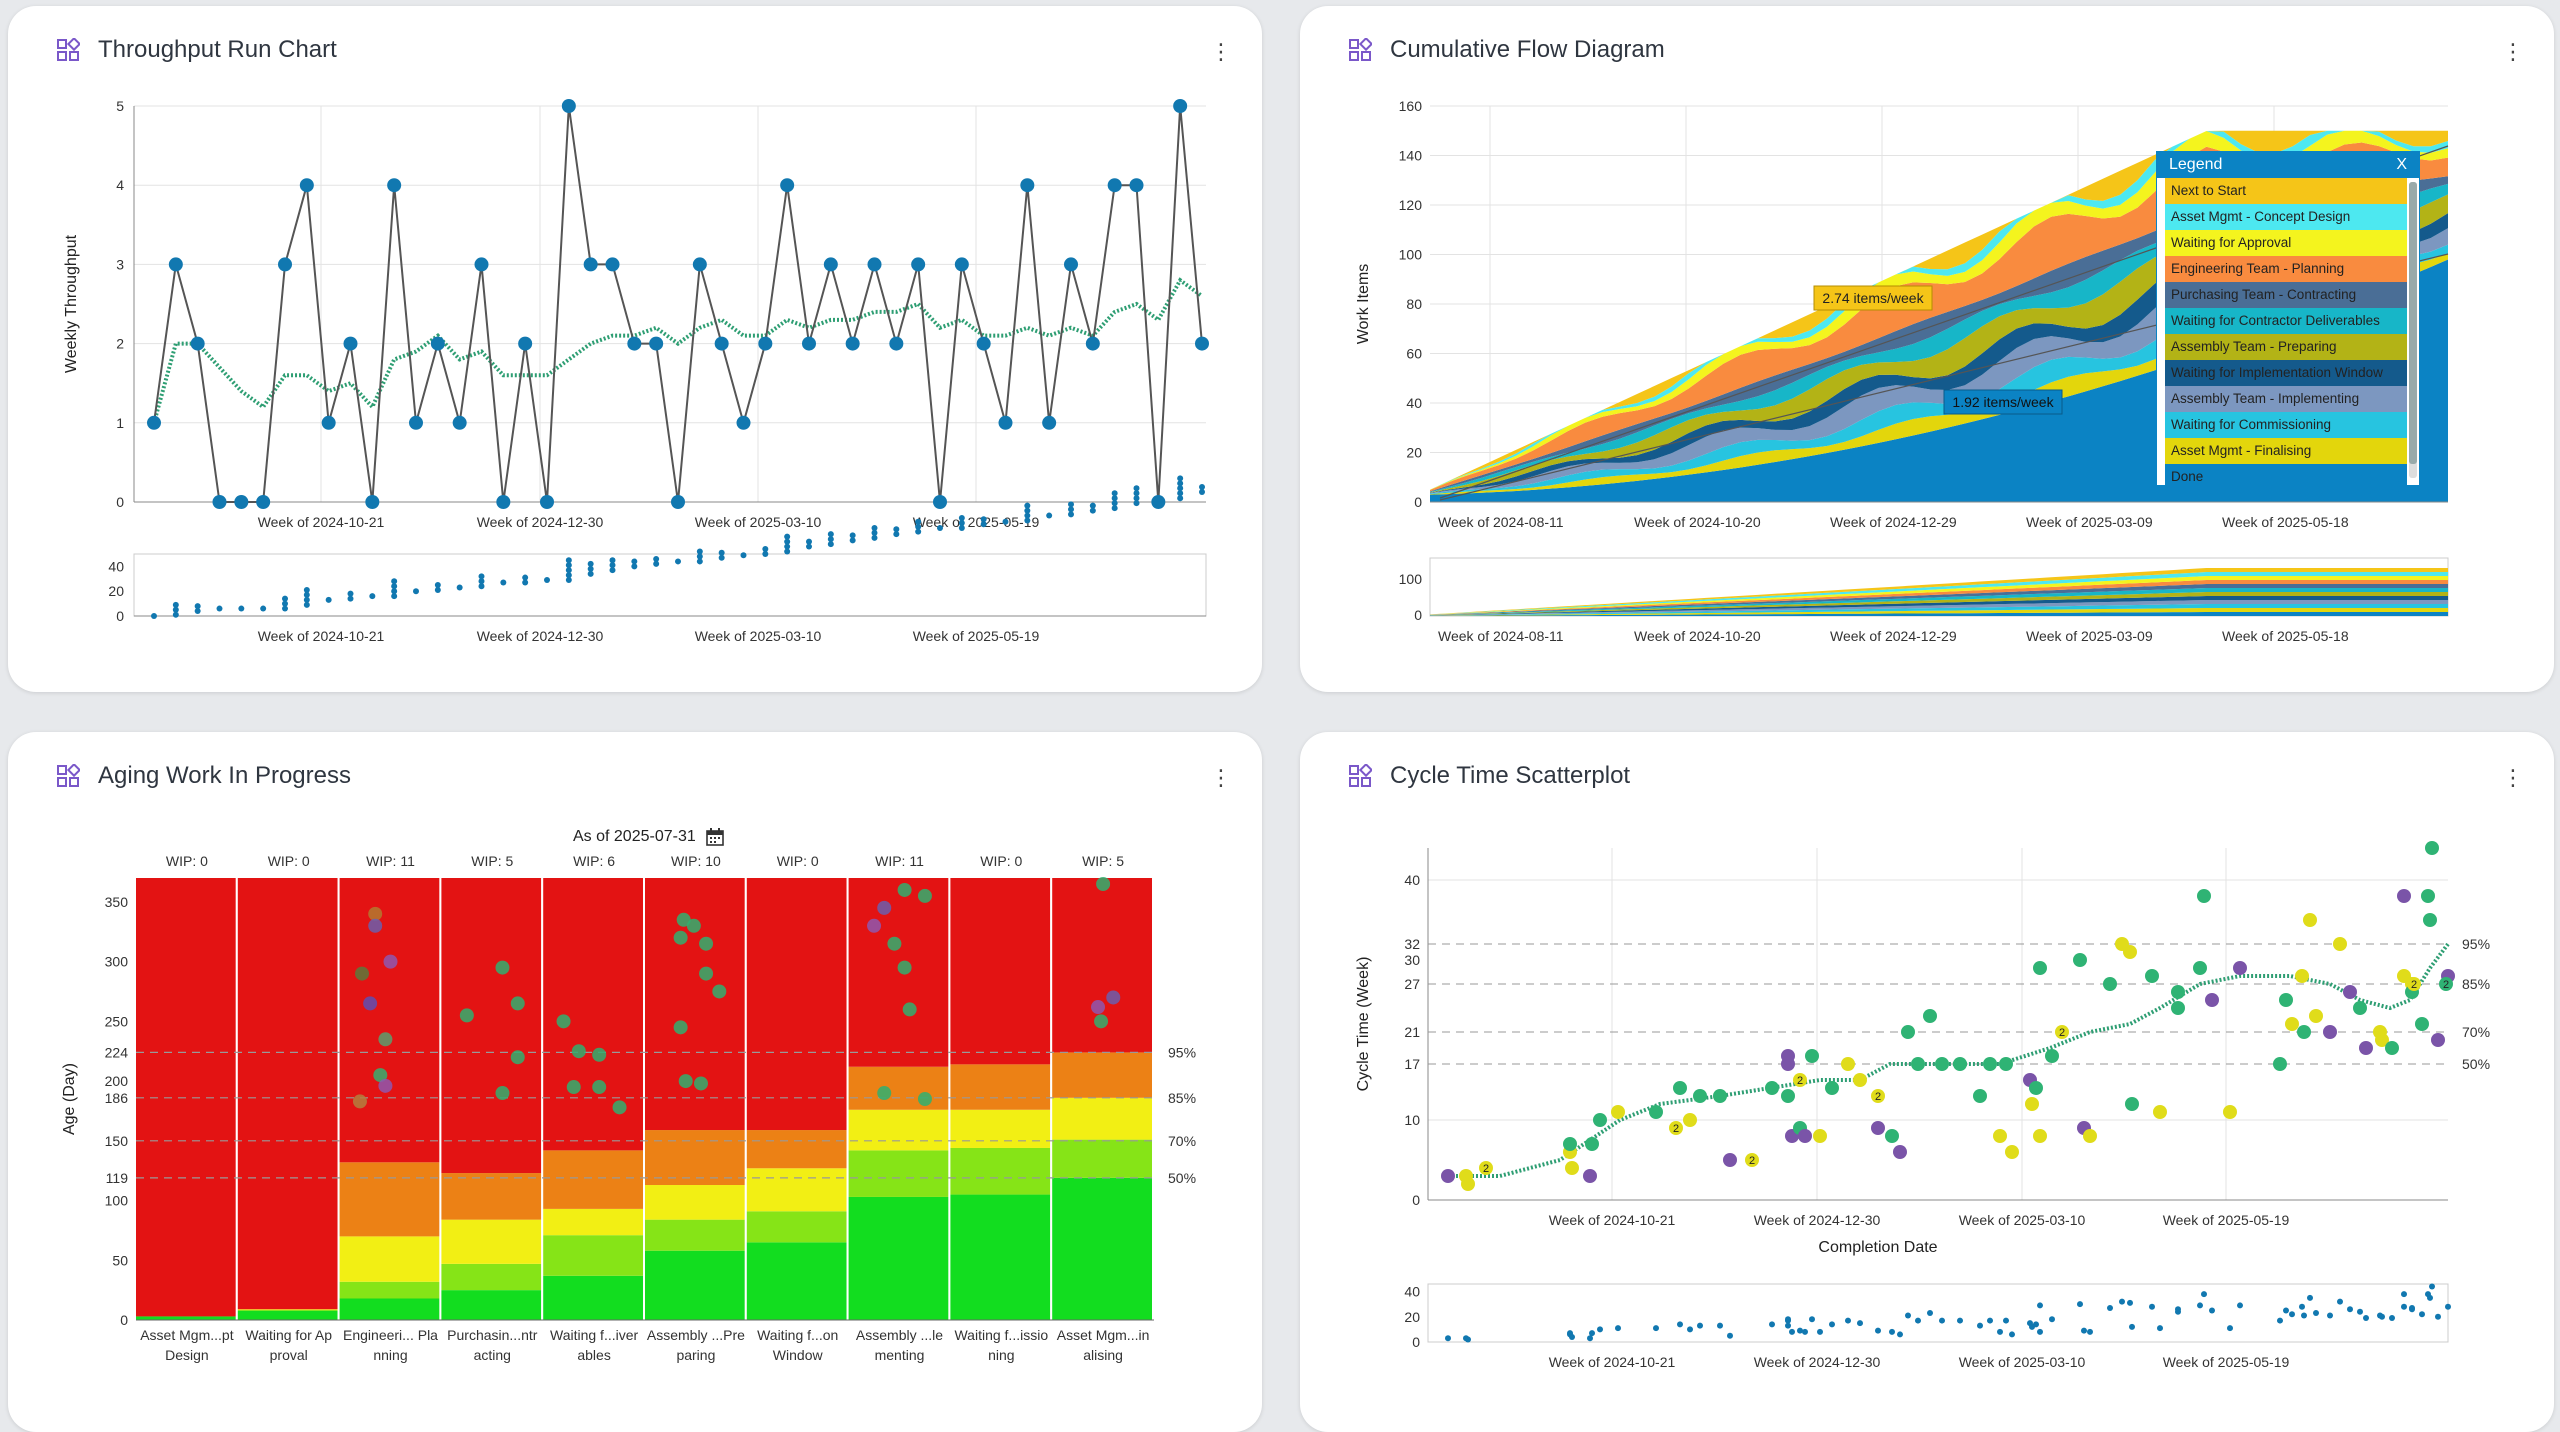  What do you see at coordinates (2062, 1032) in the screenshot?
I see `cluster-badge: 2` at bounding box center [2062, 1032].